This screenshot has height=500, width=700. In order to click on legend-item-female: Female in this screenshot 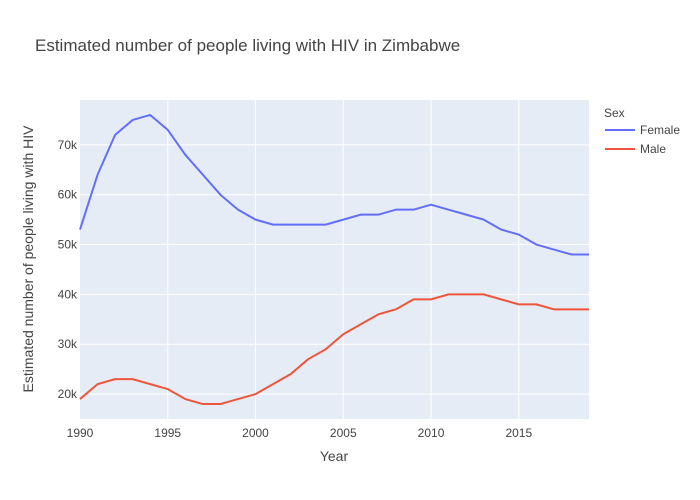, I will do `click(642, 130)`.